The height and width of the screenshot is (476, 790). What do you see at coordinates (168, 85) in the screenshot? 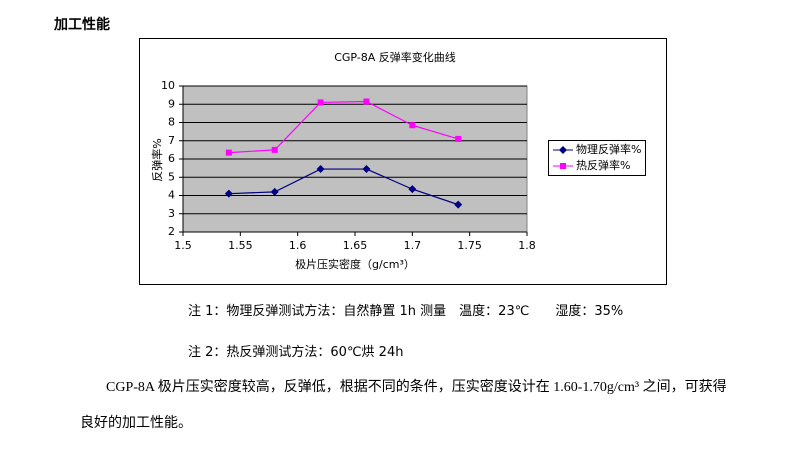
I see `y-tick-label: 10` at bounding box center [168, 85].